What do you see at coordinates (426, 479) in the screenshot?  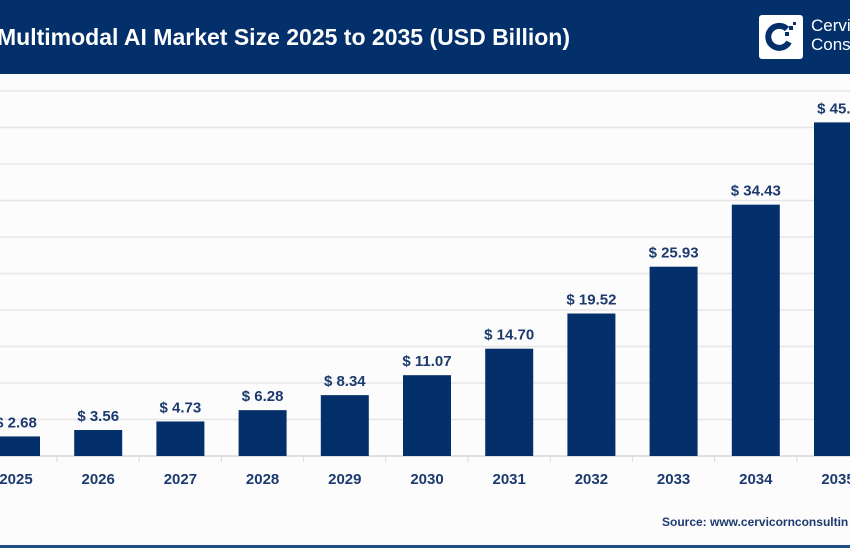 I see `x-tick-label-2030: 2030` at bounding box center [426, 479].